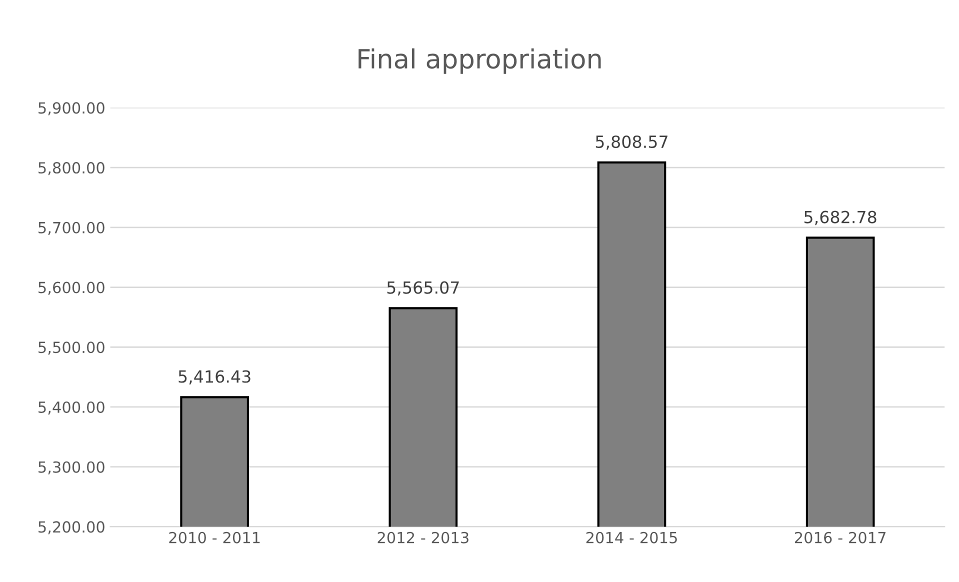  Describe the element at coordinates (71, 467) in the screenshot. I see `y-tick-label: 5,300.00` at that location.